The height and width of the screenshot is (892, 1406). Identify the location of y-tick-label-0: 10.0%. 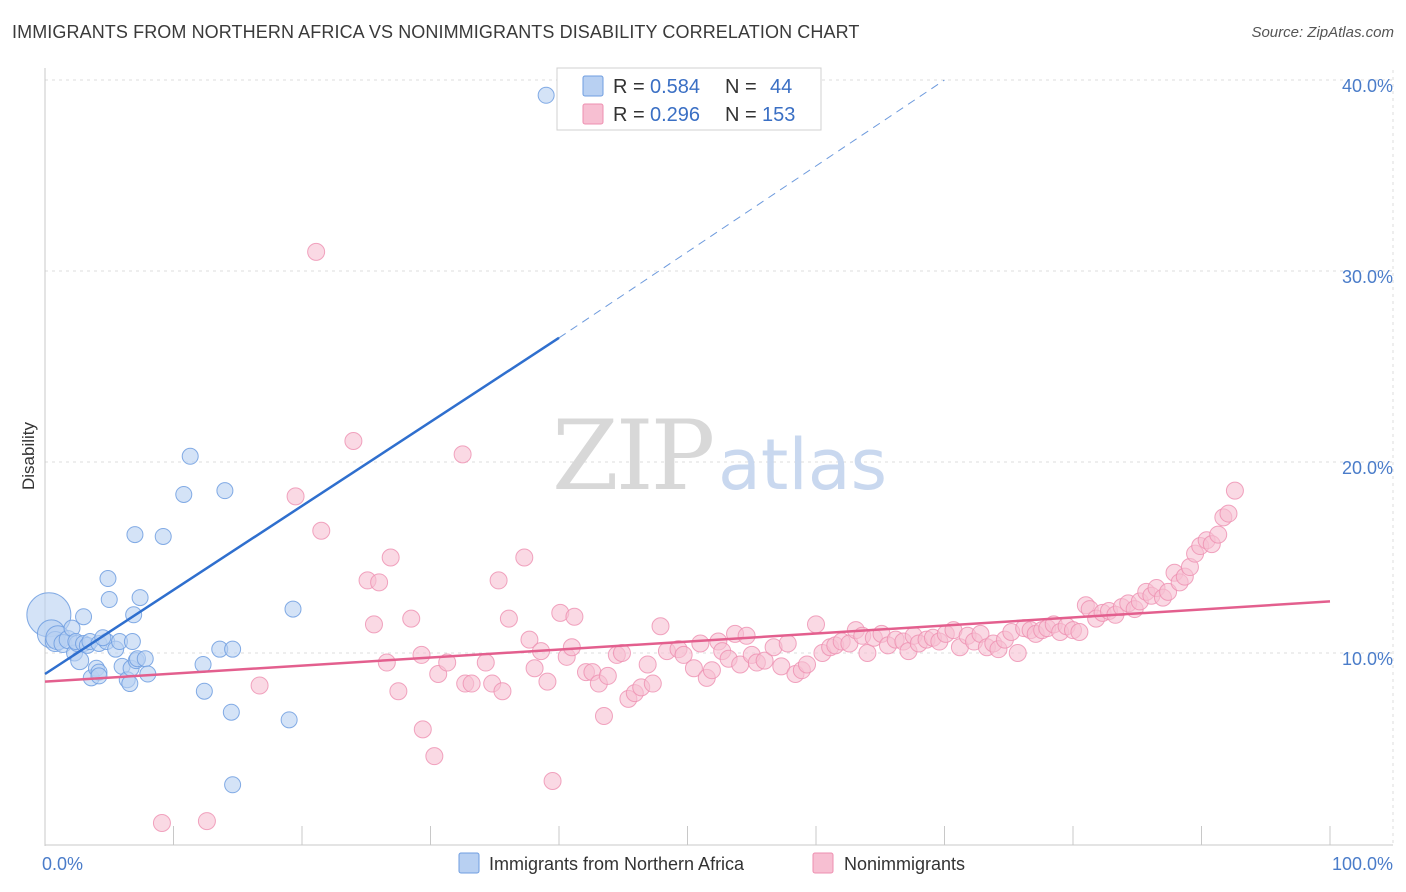
(1367, 659).